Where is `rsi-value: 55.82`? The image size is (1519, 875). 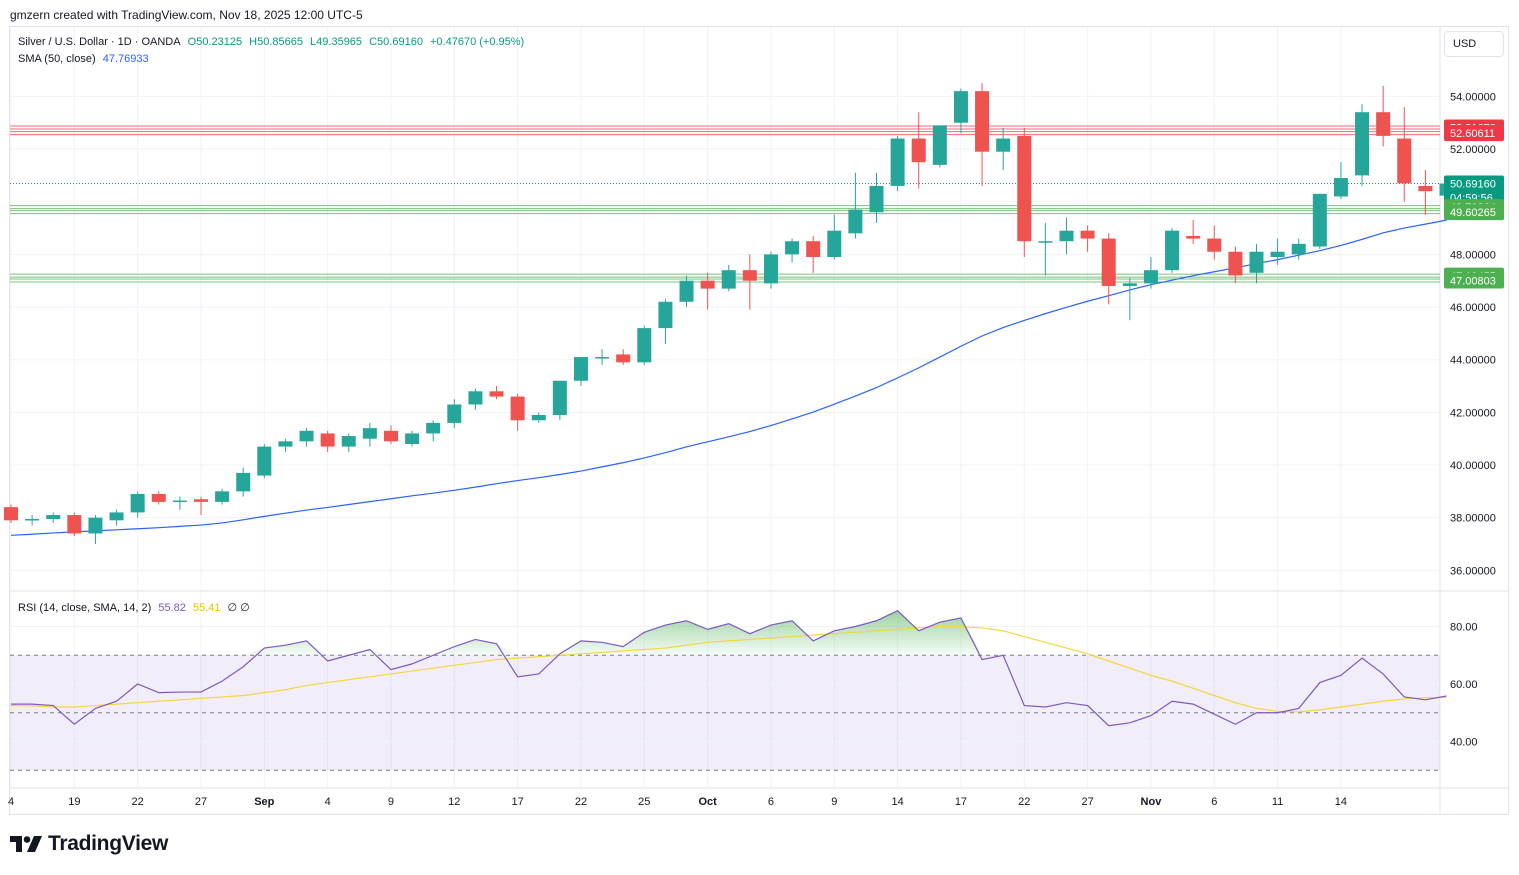 rsi-value: 55.82 is located at coordinates (172, 608).